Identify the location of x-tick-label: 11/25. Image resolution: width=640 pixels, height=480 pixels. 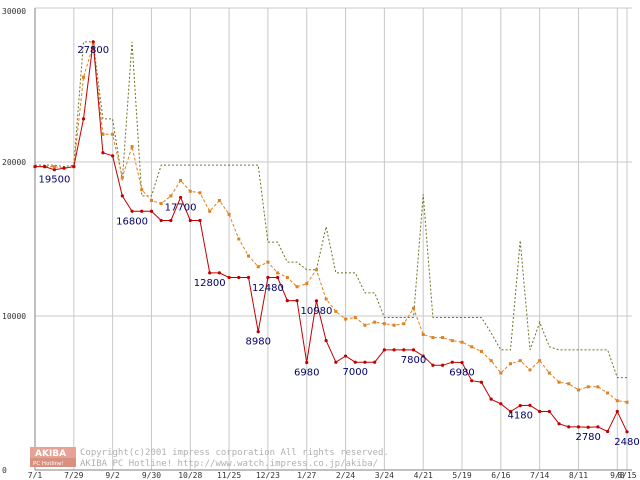
(229, 475).